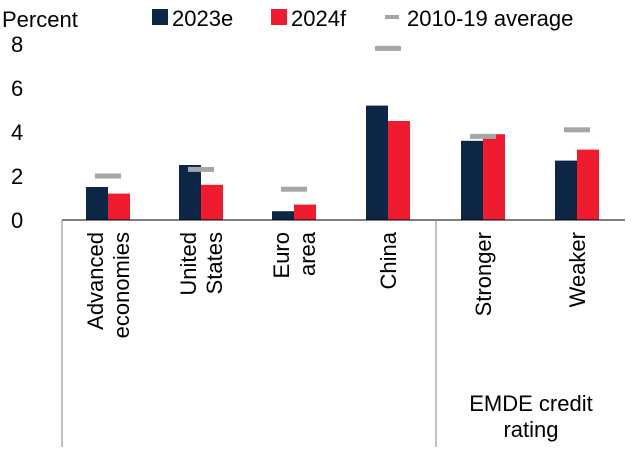 This screenshot has width=640, height=457. What do you see at coordinates (307, 253) in the screenshot?
I see `category-label-line: area` at bounding box center [307, 253].